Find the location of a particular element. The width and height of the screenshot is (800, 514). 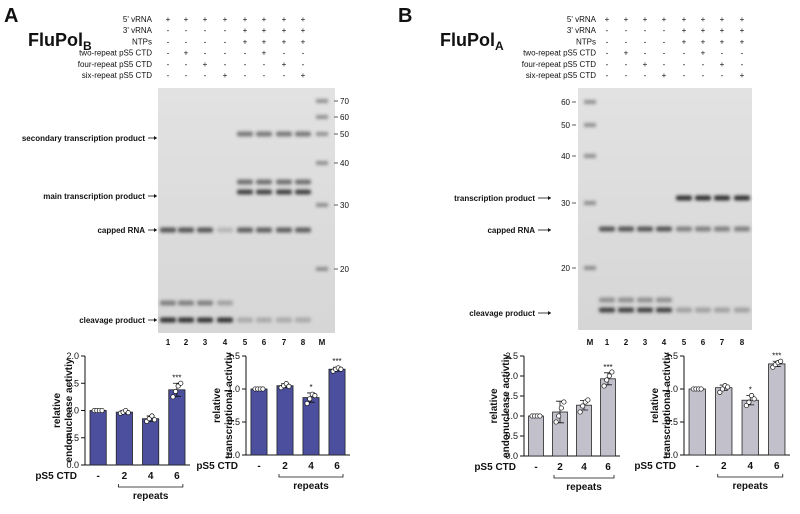

significance: *** is located at coordinates (176, 377).